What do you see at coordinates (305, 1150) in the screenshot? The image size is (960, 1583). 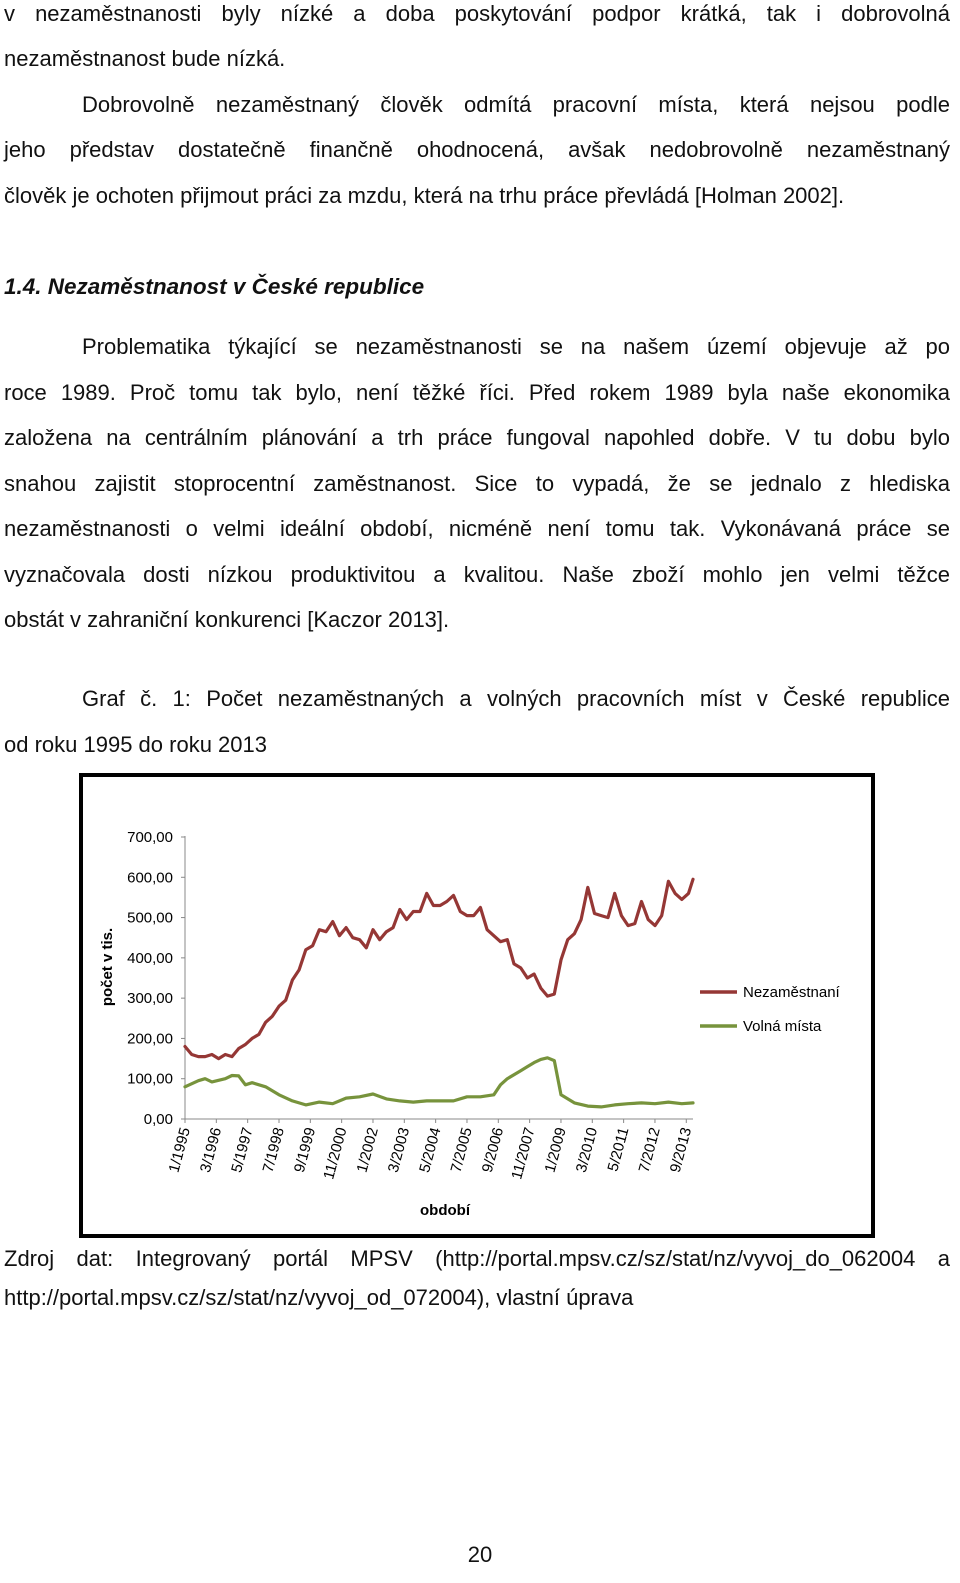 I see `x-tick-label: 9/1999` at bounding box center [305, 1150].